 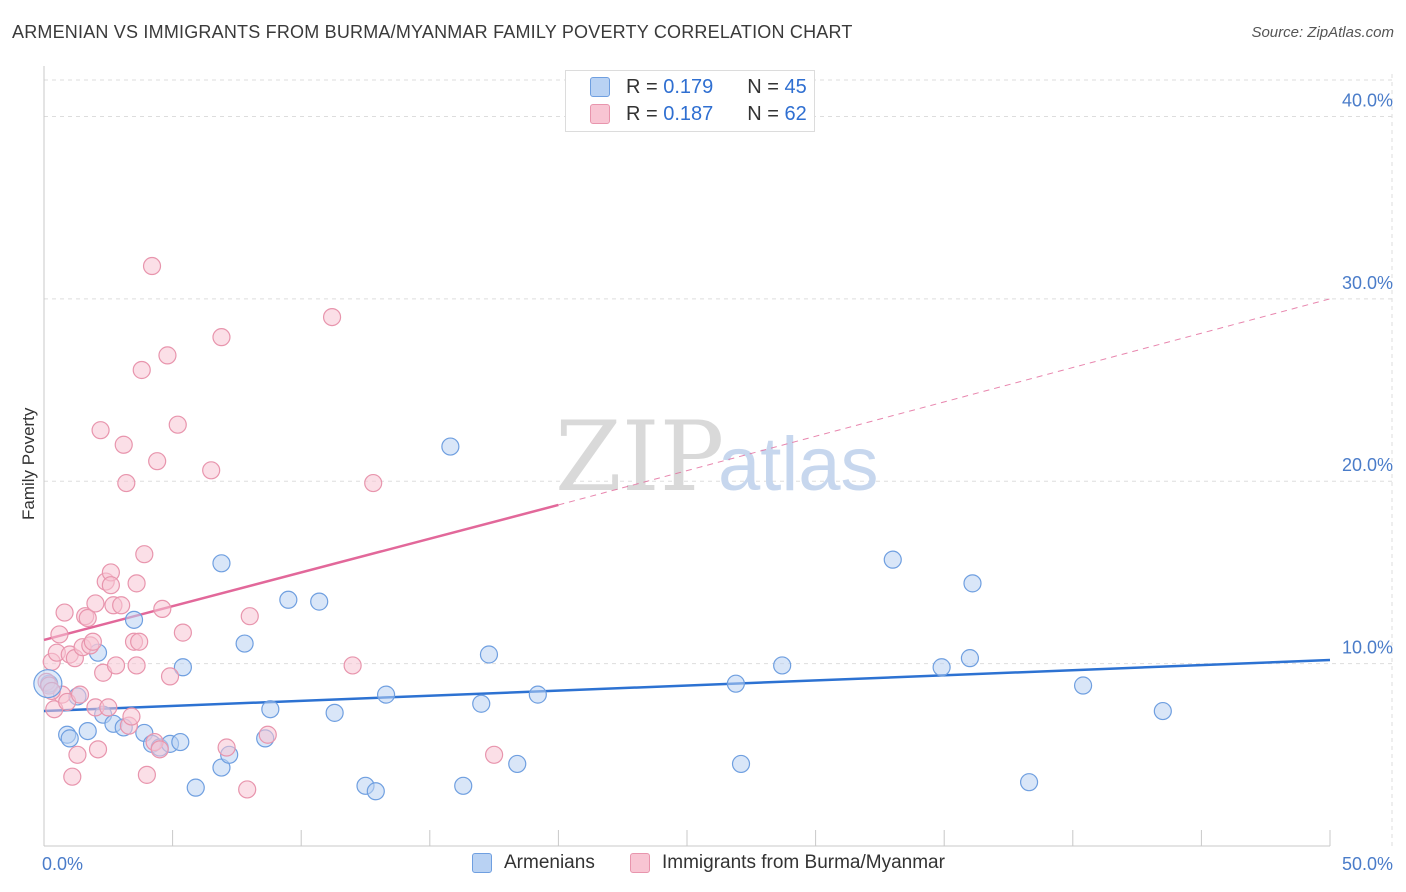 I want to click on legend-r-value: 0.187, so click(x=688, y=113).